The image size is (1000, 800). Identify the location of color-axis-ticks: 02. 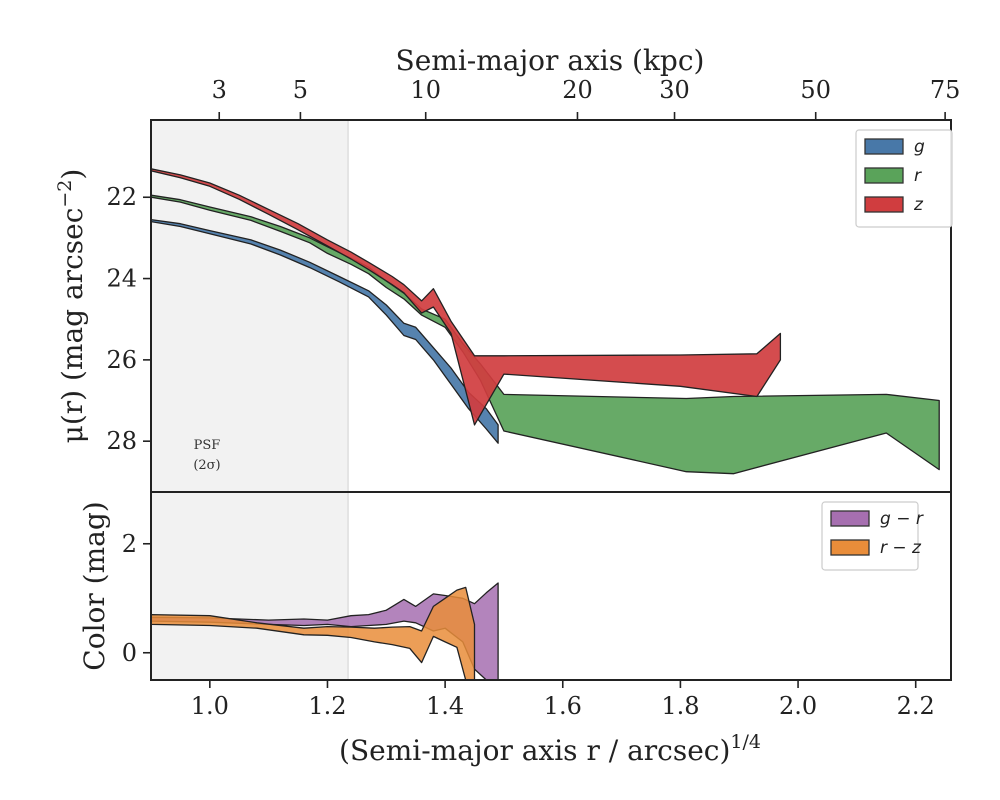
(136, 598).